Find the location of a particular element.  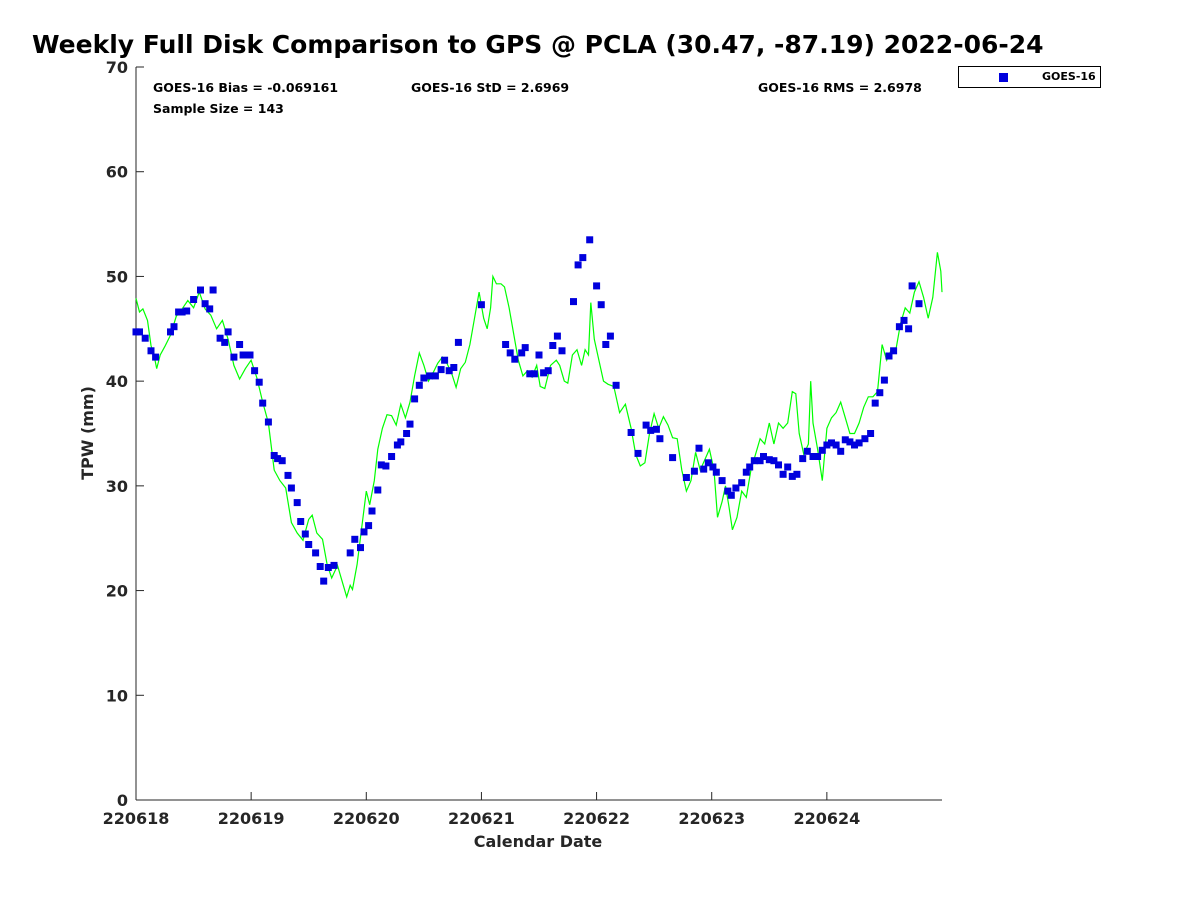

y-tick-label: 50 is located at coordinates (117, 276).